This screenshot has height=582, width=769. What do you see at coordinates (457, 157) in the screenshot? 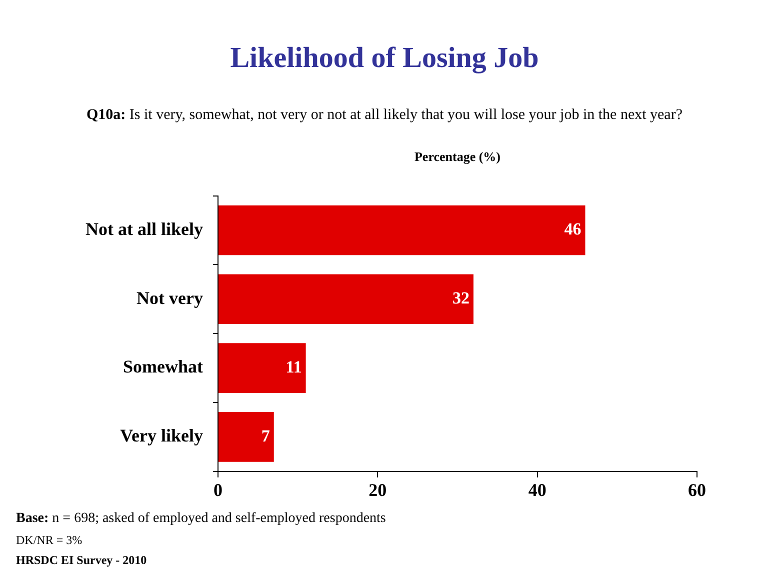
I see `x-axis-title: Percentage (%)` at bounding box center [457, 157].